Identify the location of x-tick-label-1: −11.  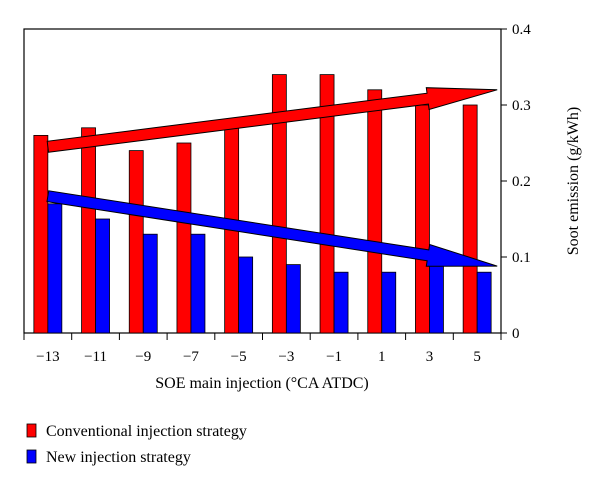
(95, 357).